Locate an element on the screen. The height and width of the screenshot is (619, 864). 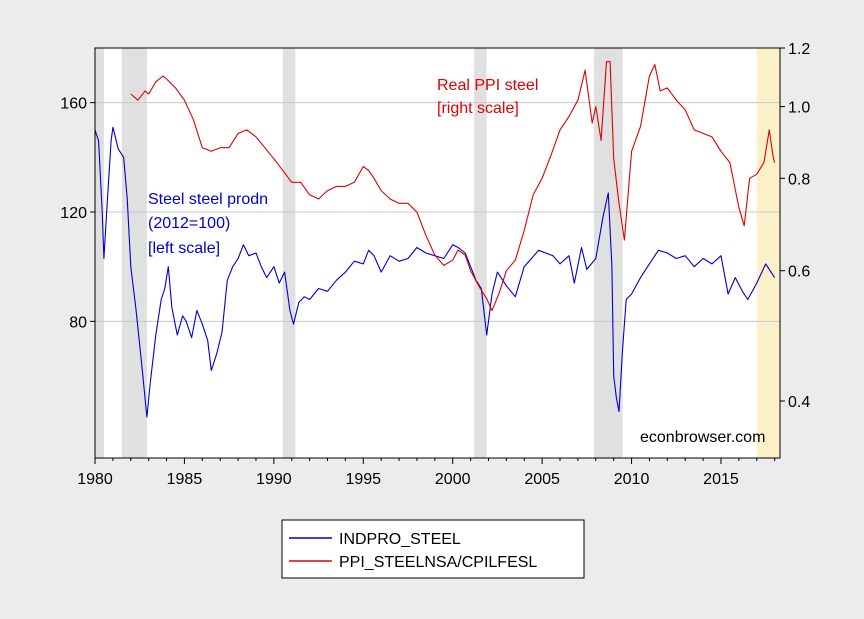
annotation-blue-line3: [left scale] is located at coordinates (184, 248).